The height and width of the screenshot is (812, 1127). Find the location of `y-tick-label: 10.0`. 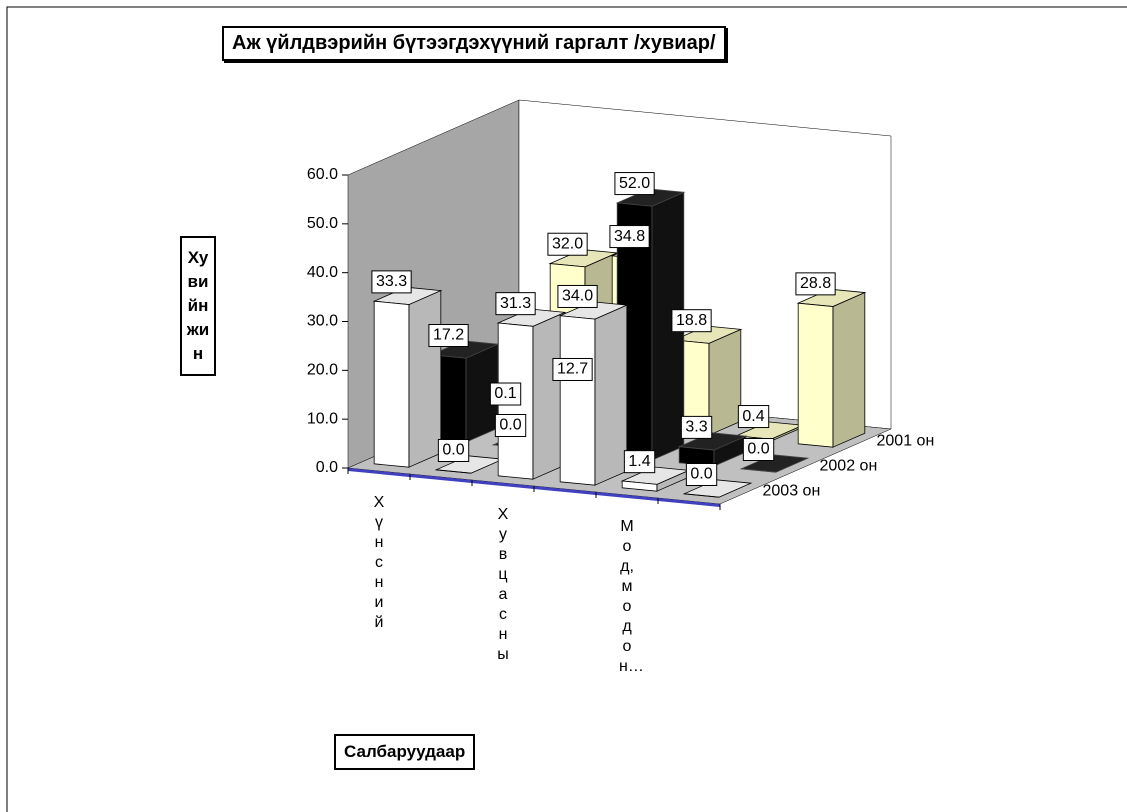

y-tick-label: 10.0 is located at coordinates (322, 418).